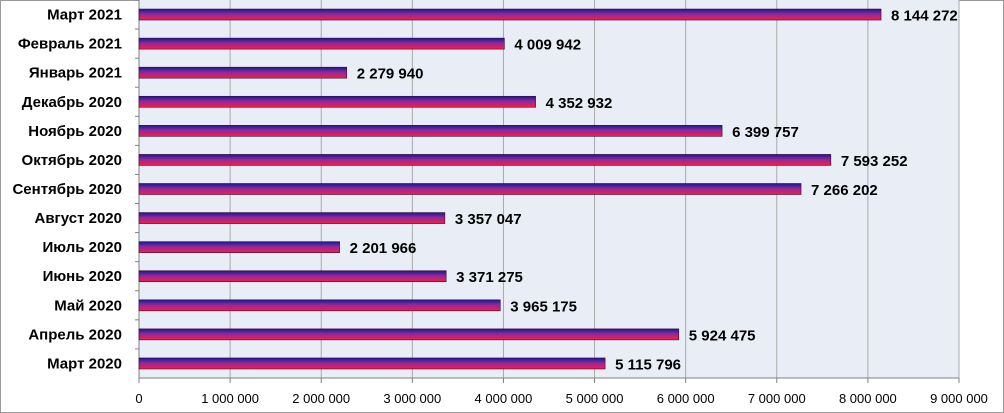 The height and width of the screenshot is (413, 1004). I want to click on category-label: Ноябрь 2020, so click(75, 131).